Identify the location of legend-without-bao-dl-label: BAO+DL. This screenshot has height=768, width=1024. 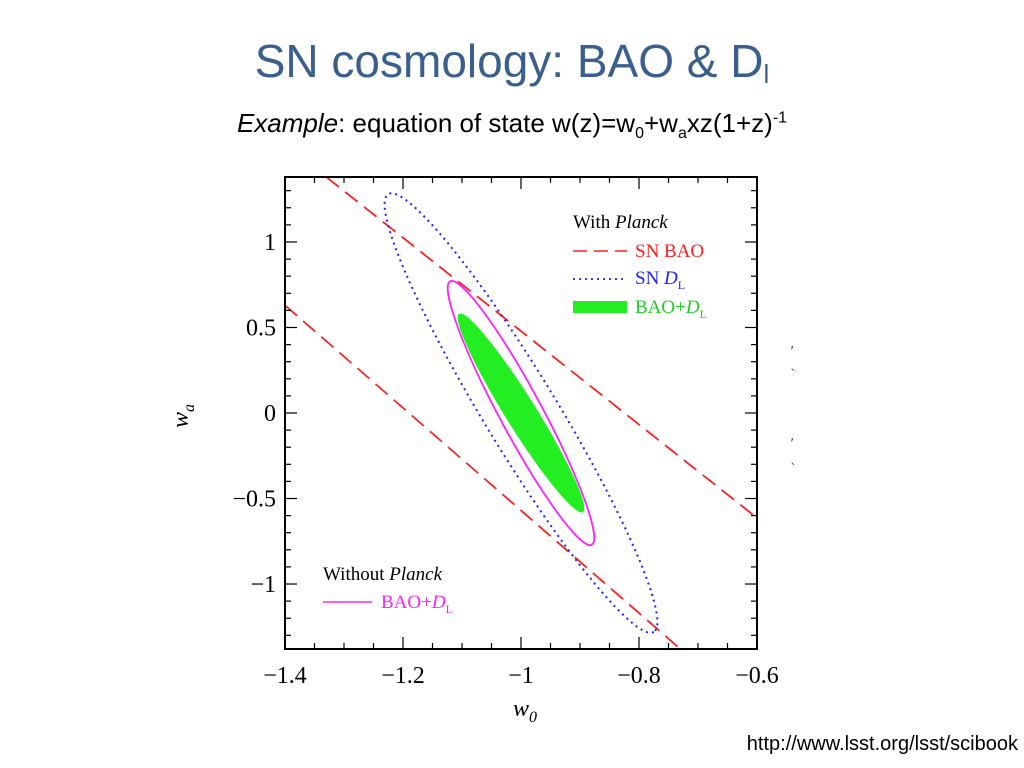
(417, 604).